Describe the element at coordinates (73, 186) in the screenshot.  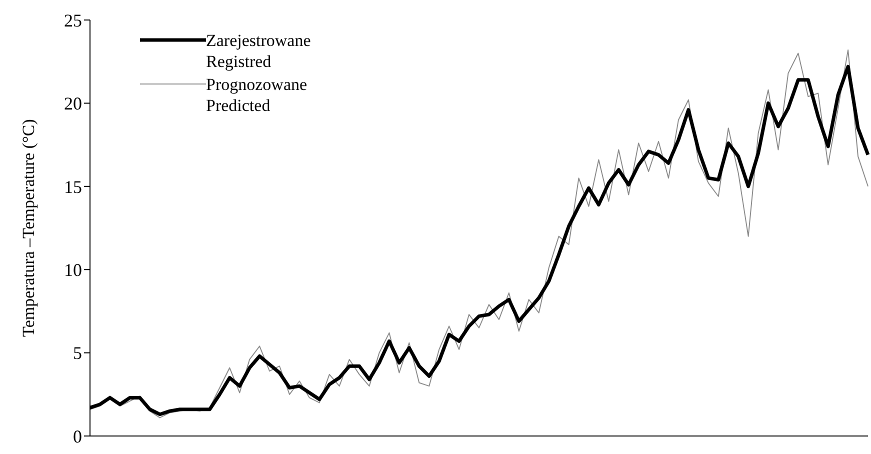
I see `y-tick-label: 15` at that location.